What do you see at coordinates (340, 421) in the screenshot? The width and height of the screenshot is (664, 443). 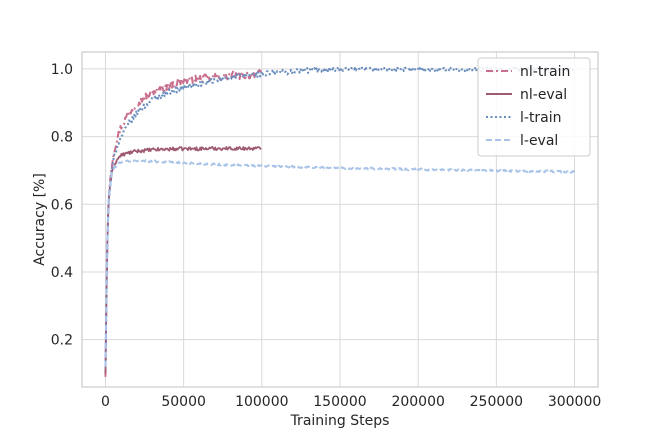 I see `x-axis-label: Training Steps` at bounding box center [340, 421].